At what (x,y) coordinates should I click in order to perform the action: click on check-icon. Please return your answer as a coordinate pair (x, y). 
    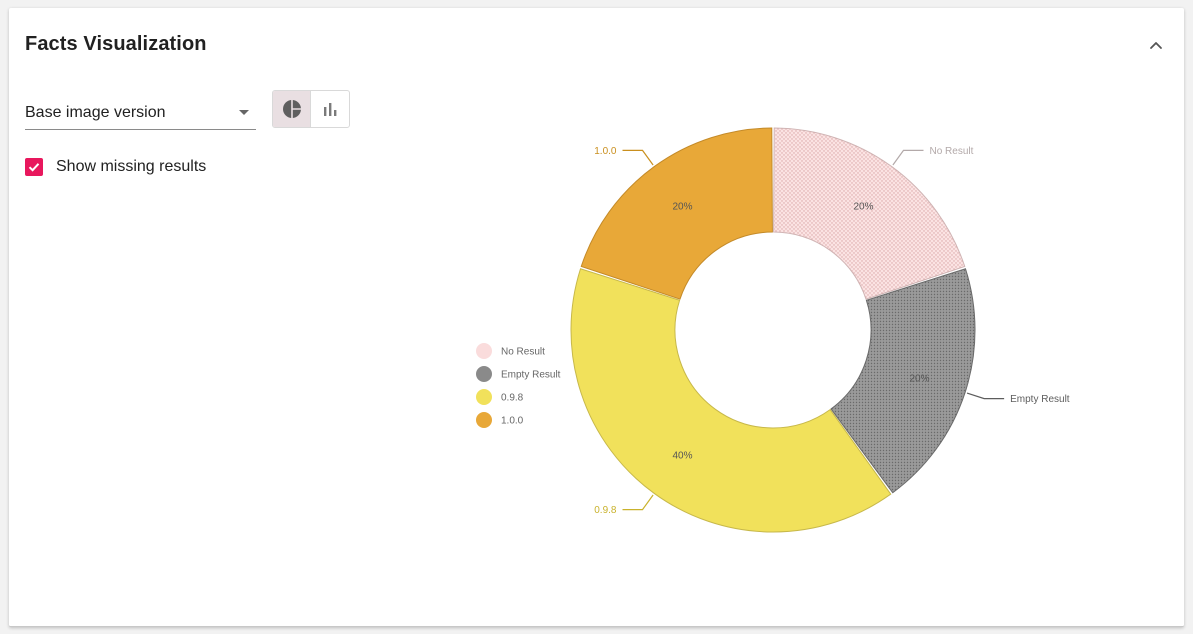
    Looking at the image, I should click on (34, 167).